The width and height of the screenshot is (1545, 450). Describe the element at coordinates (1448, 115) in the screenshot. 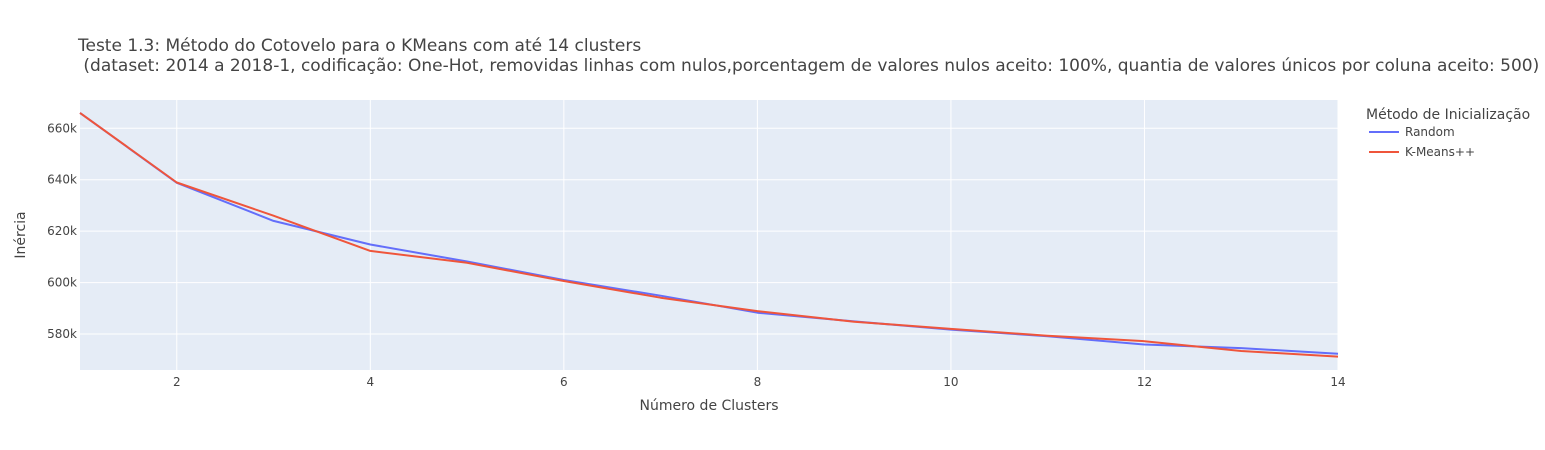

I see `legend-title: Método de Inicialização` at that location.